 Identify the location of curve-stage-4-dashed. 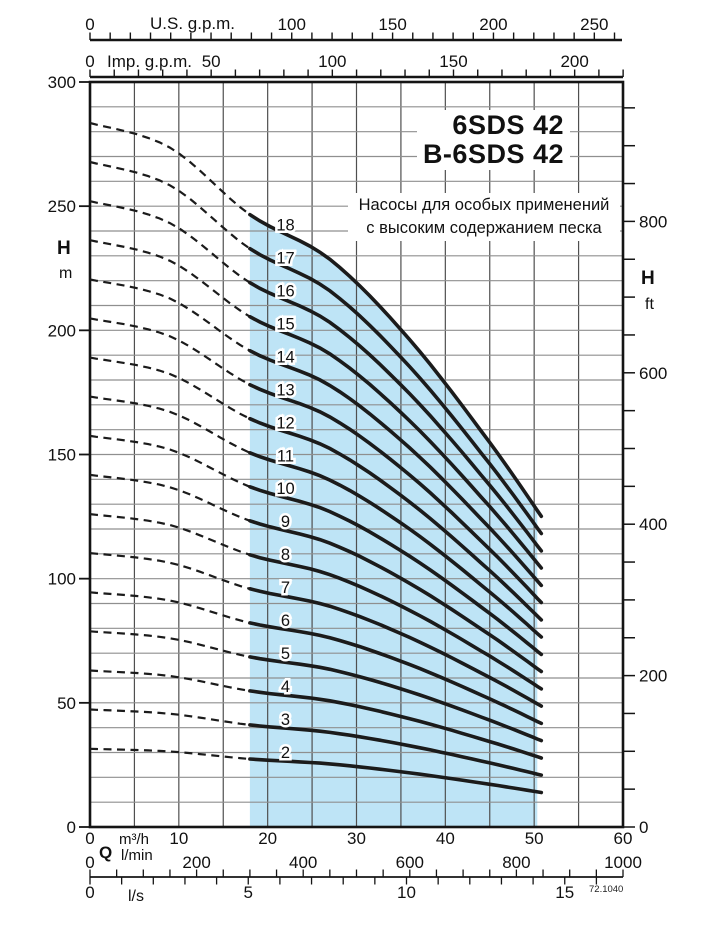
(170, 680).